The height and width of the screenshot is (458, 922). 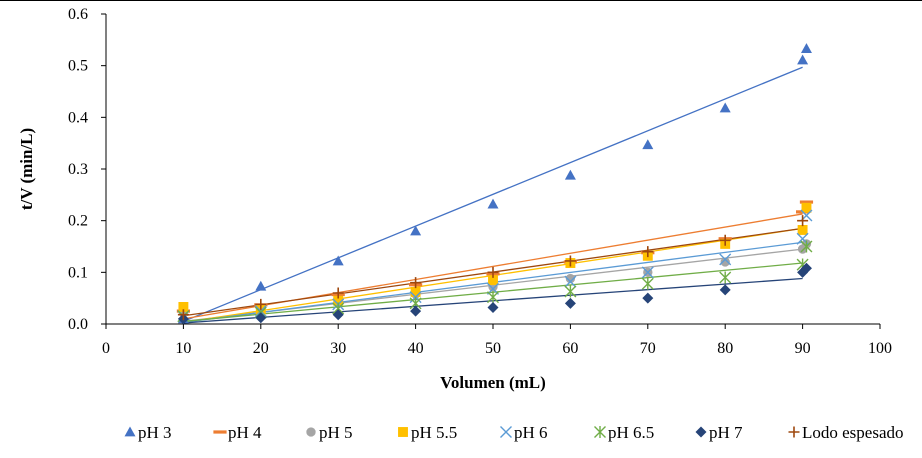 What do you see at coordinates (461, 0) in the screenshot?
I see `top-border-line` at bounding box center [461, 0].